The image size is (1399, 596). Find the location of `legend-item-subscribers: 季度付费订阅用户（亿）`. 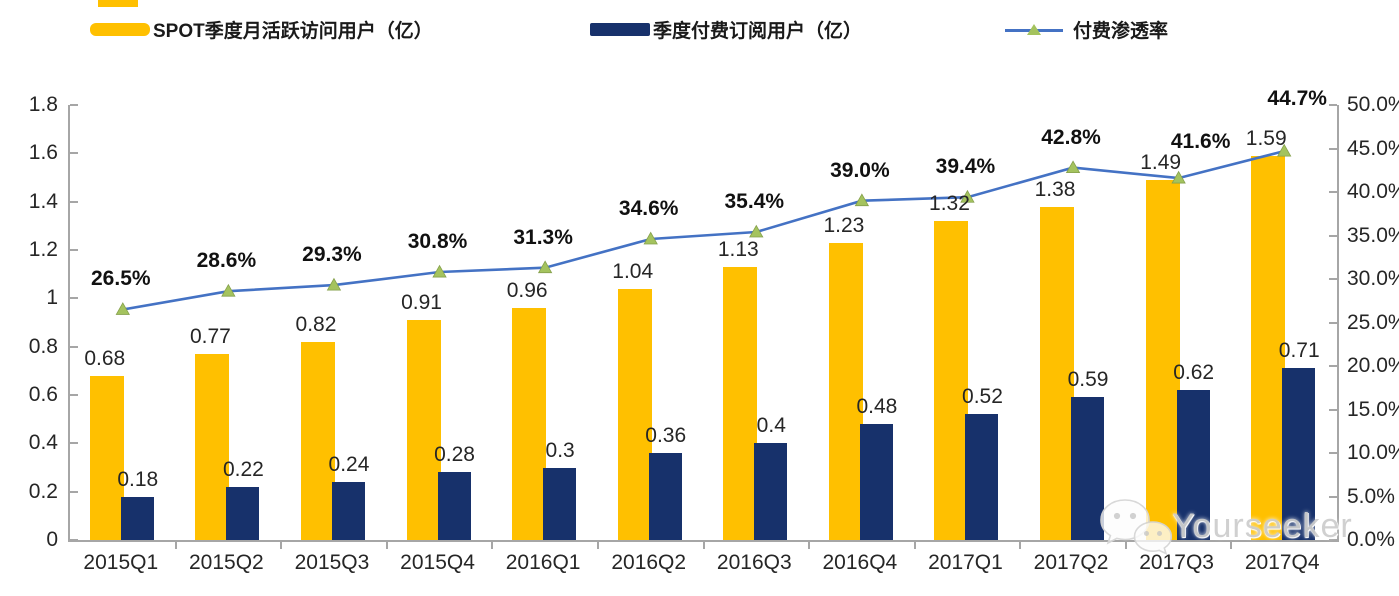

legend-item-subscribers: 季度付费订阅用户（亿） is located at coordinates (726, 29).